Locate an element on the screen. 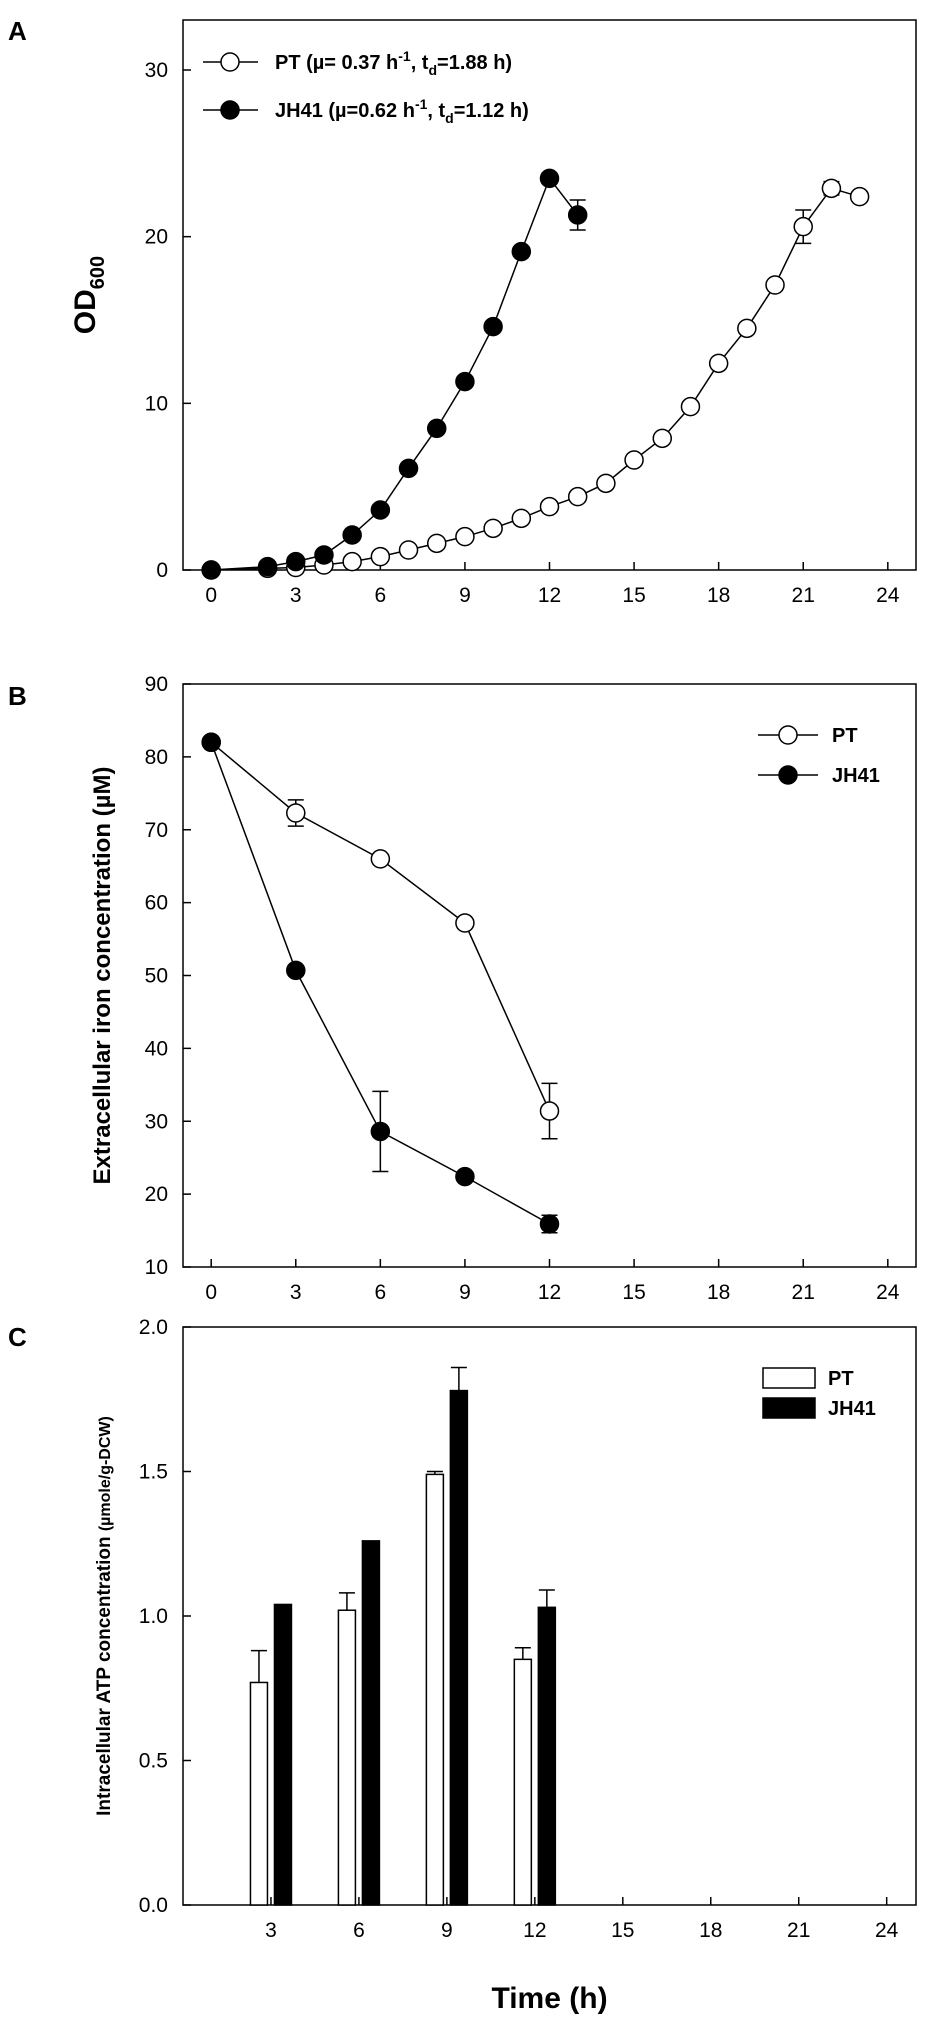 The height and width of the screenshot is (2038, 950). y-tick-label: 80 is located at coordinates (156, 757).